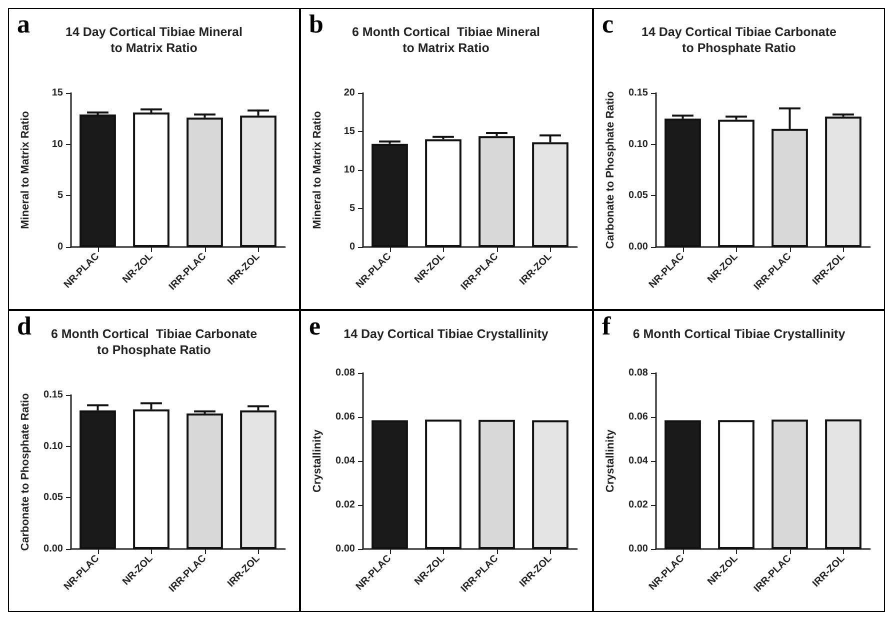 The width and height of the screenshot is (893, 622). Describe the element at coordinates (446, 334) in the screenshot. I see `chart-title: 14 Day Cortical Tibiae Crystallinity` at that location.